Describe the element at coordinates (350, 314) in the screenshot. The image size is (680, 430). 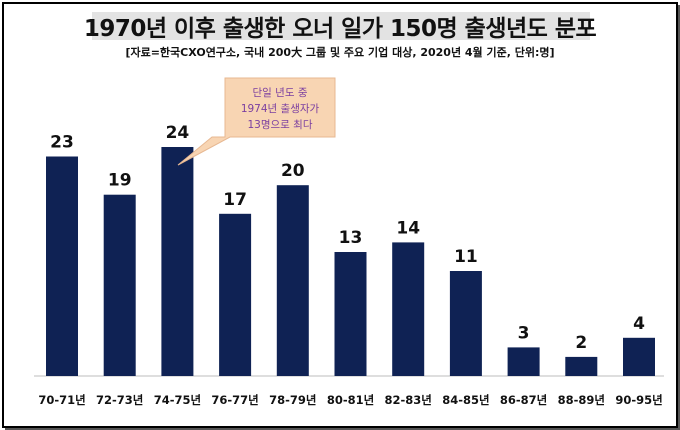
I see `bar-80-81년` at that location.